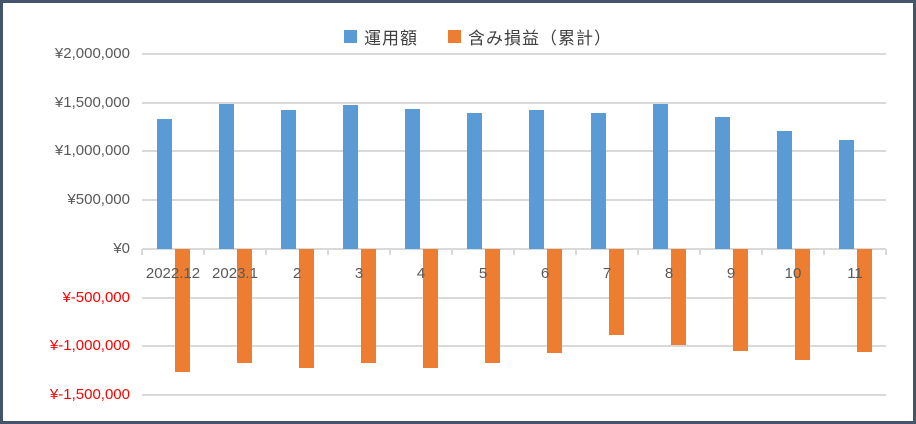 This screenshot has height=424, width=916. What do you see at coordinates (92, 53) in the screenshot?
I see `y-axis-label: ¥2,000,000` at bounding box center [92, 53].